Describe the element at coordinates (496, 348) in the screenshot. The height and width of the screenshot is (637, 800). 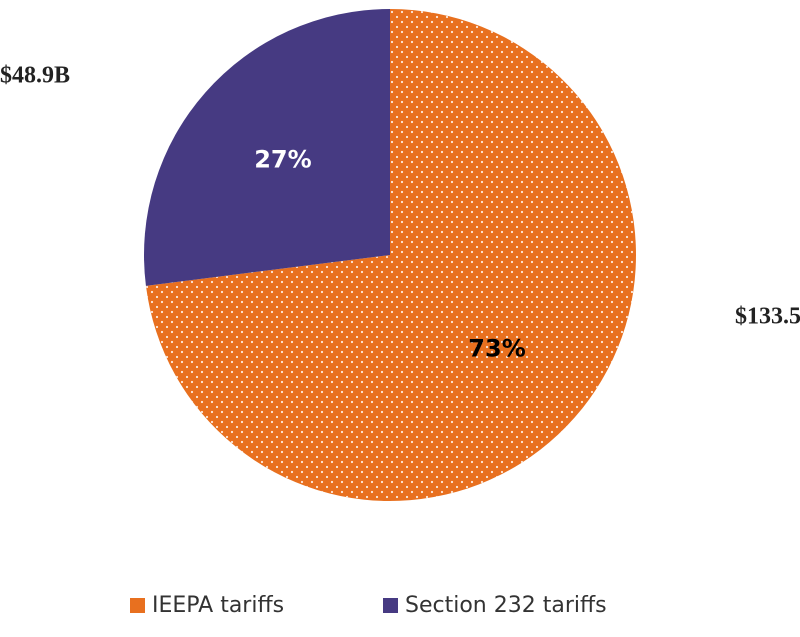
I see `percent-label: 73%` at that location.